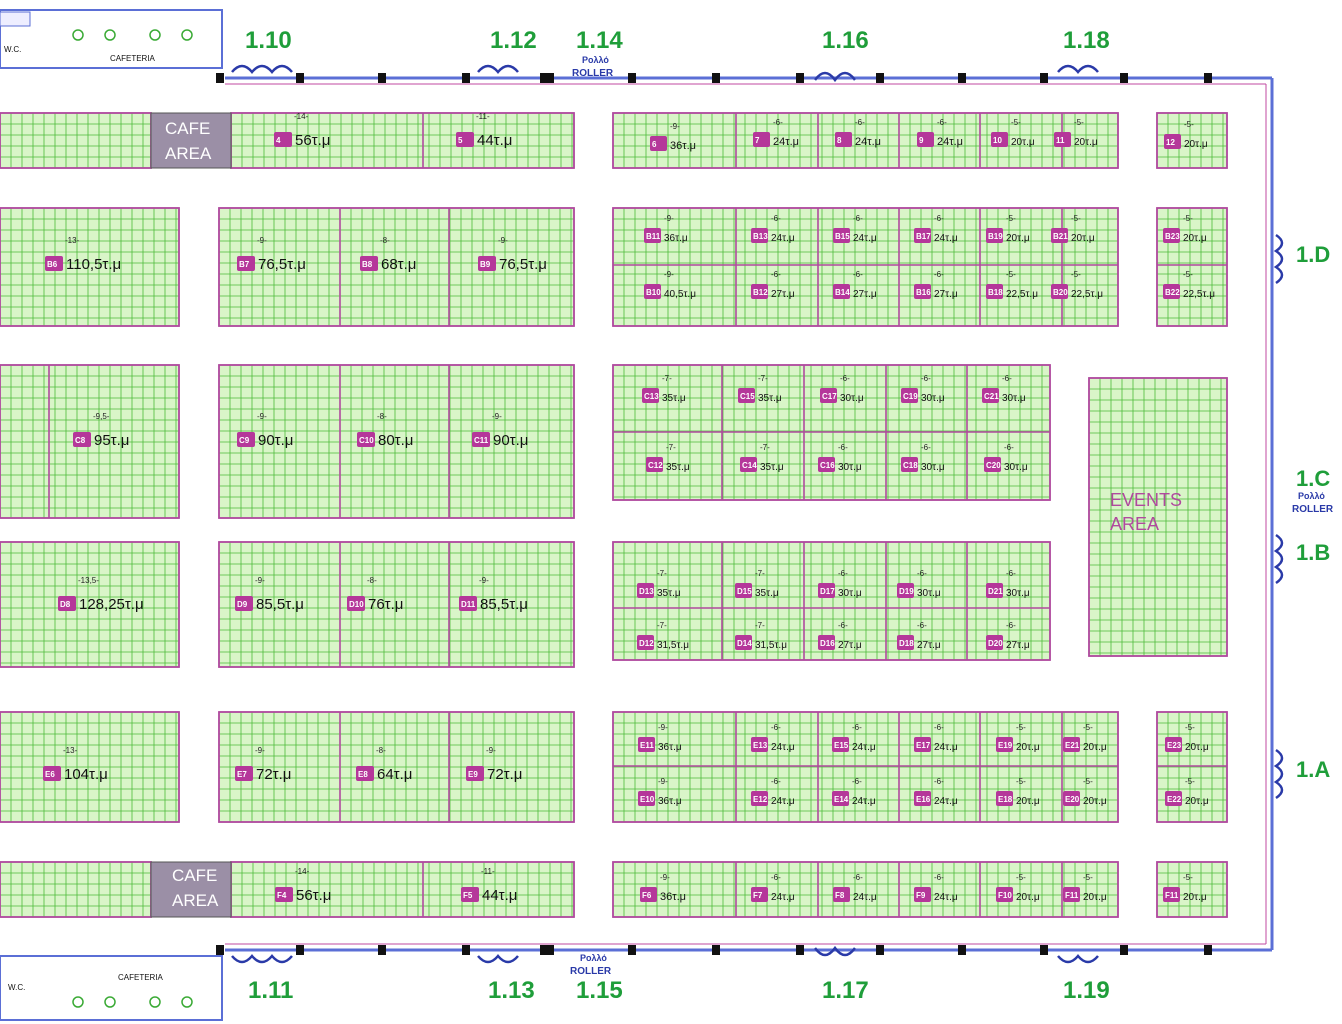  I want to click on booth-e15: E15 24τ.μ -6-, so click(854, 738).